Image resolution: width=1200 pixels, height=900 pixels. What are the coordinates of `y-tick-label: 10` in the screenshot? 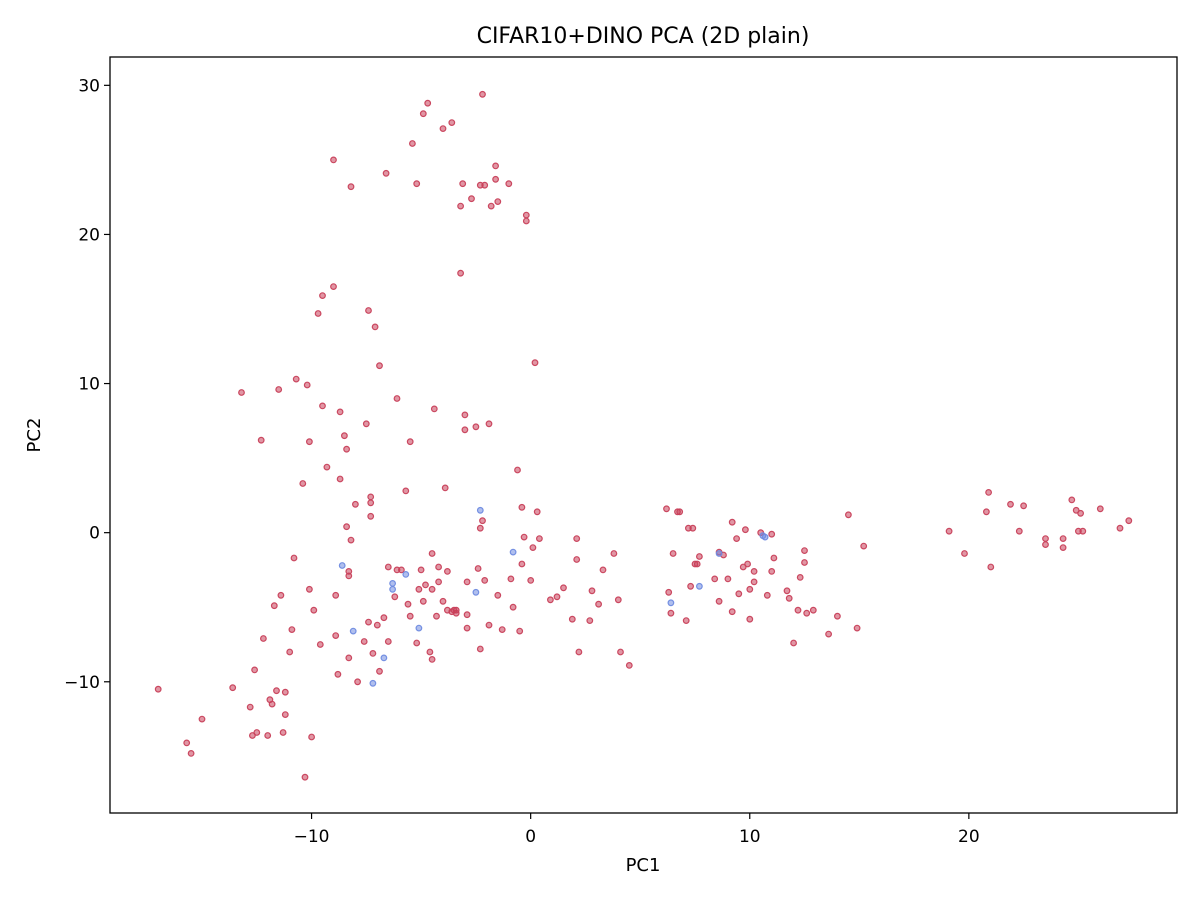 It's located at (89, 385).